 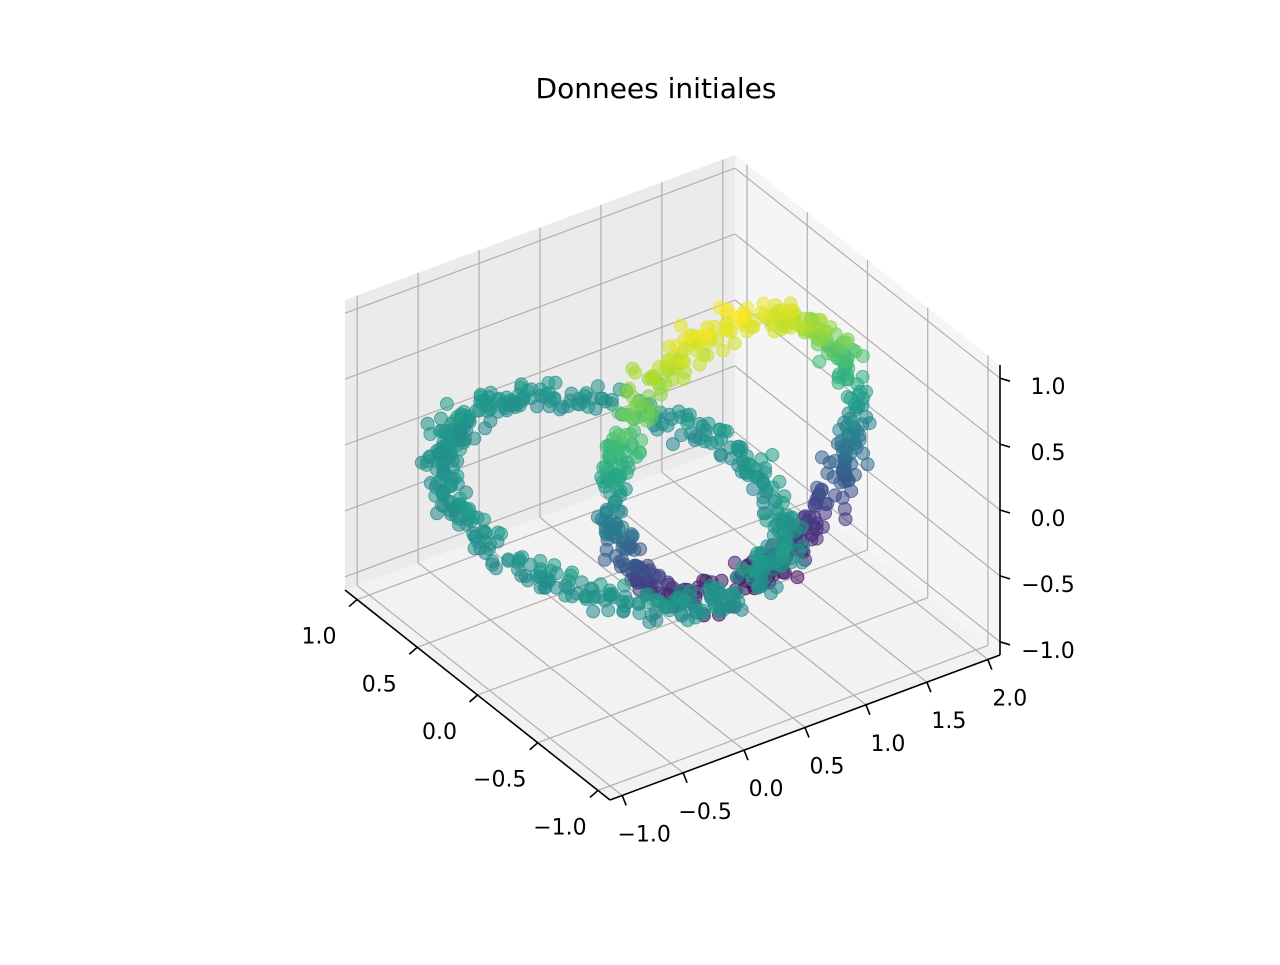 What do you see at coordinates (948, 721) in the screenshot?
I see `y-tick-label: 1.5` at bounding box center [948, 721].